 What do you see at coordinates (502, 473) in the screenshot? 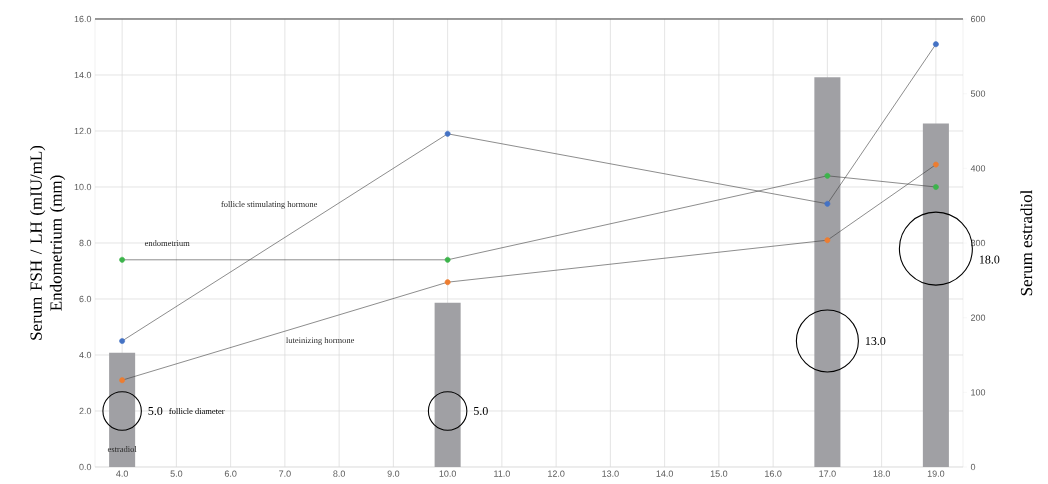
I see `x-tick-label: 11.0` at bounding box center [502, 473].